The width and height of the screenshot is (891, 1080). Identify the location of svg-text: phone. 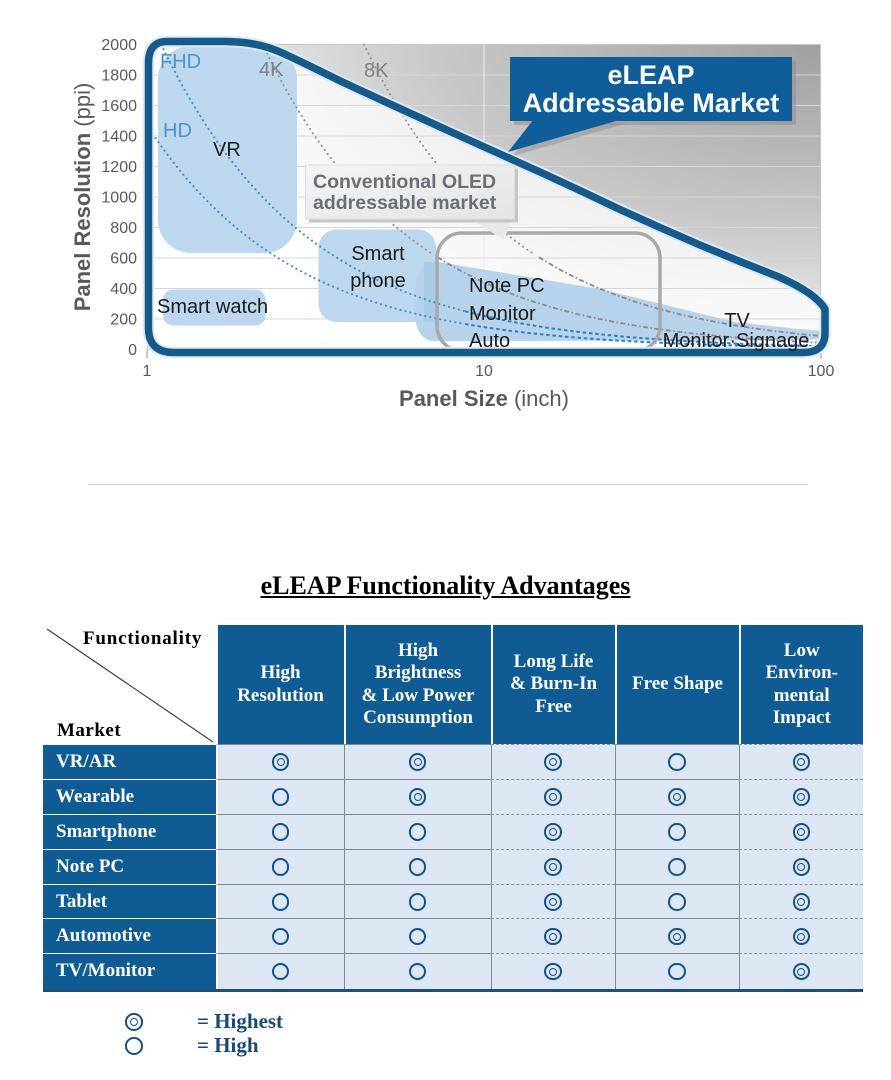
(378, 281).